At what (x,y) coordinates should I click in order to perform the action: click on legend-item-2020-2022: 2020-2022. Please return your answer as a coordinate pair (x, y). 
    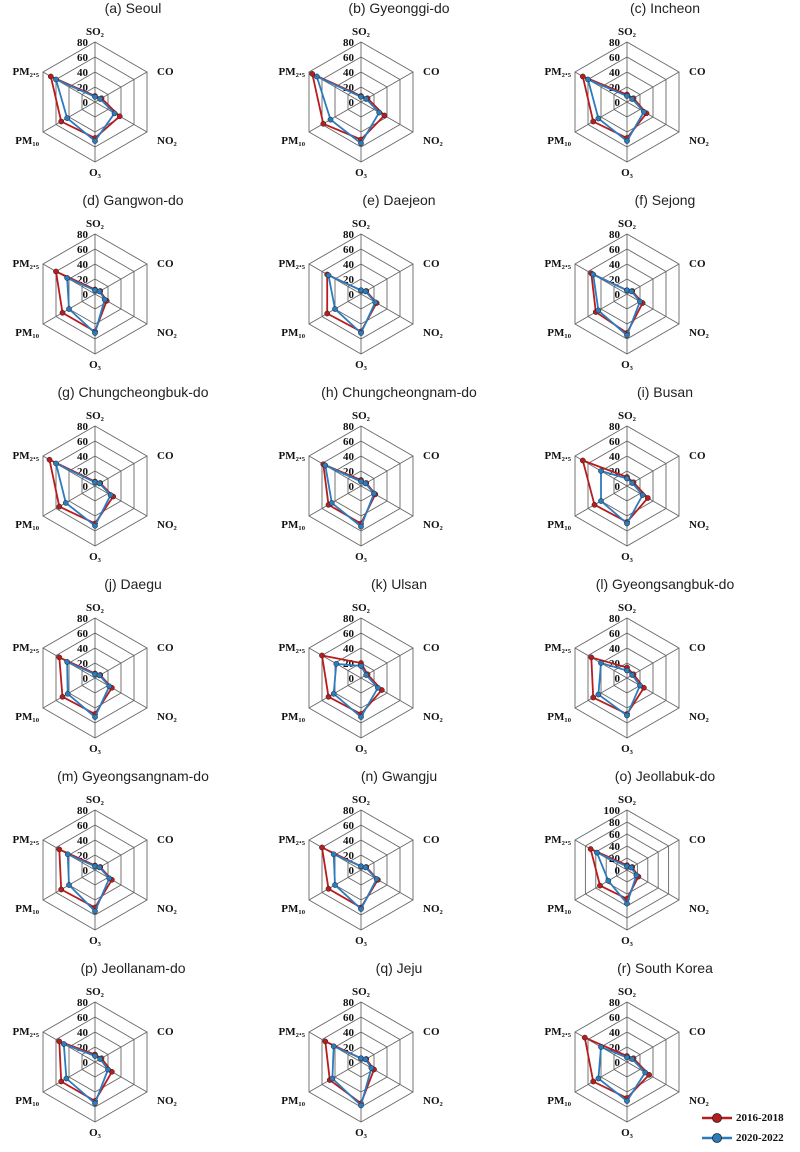
    Looking at the image, I should click on (750, 1138).